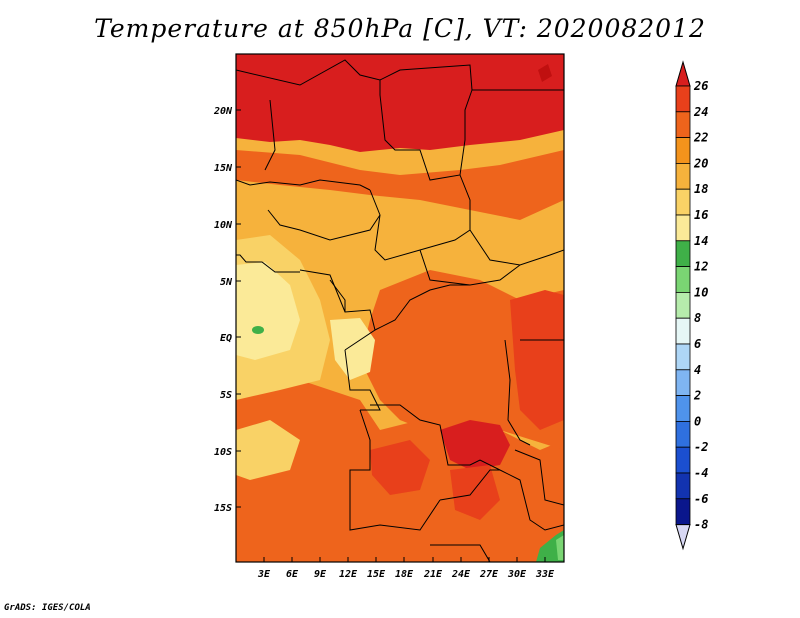  What do you see at coordinates (47, 608) in the screenshot?
I see `credit-label: GrADS: IGES/COLA` at bounding box center [47, 608].